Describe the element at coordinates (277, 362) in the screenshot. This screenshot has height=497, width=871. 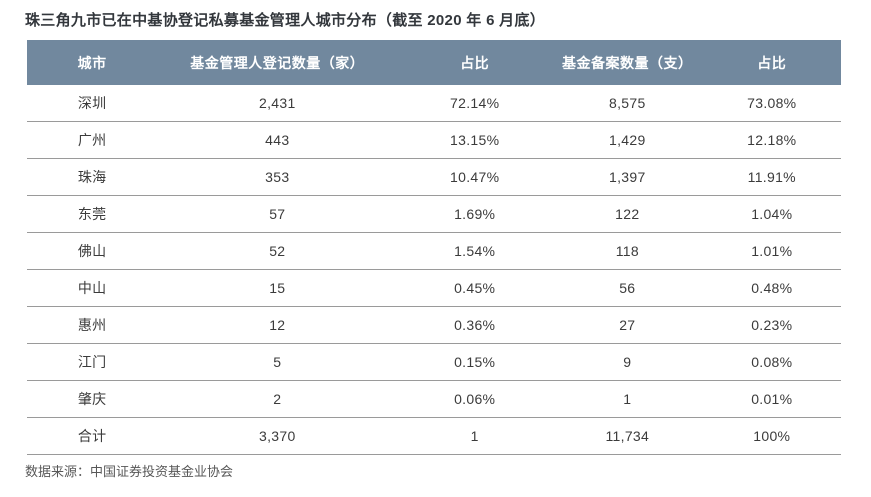
I see `cell-manager-count: 5` at that location.